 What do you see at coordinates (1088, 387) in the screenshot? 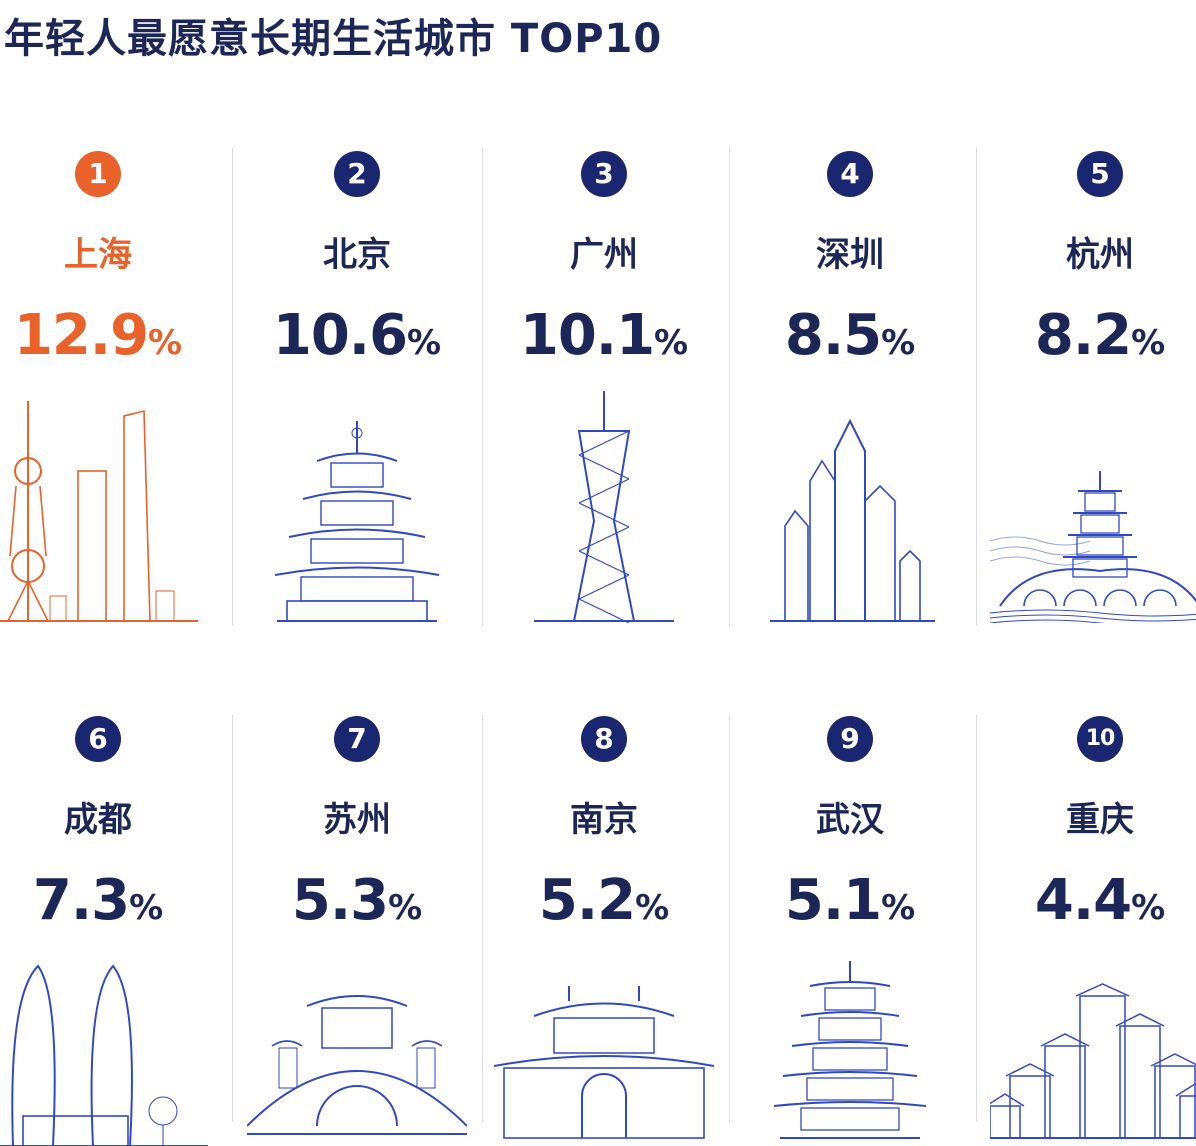
I see `city-card: 5 杭州 8.2%` at bounding box center [1088, 387].